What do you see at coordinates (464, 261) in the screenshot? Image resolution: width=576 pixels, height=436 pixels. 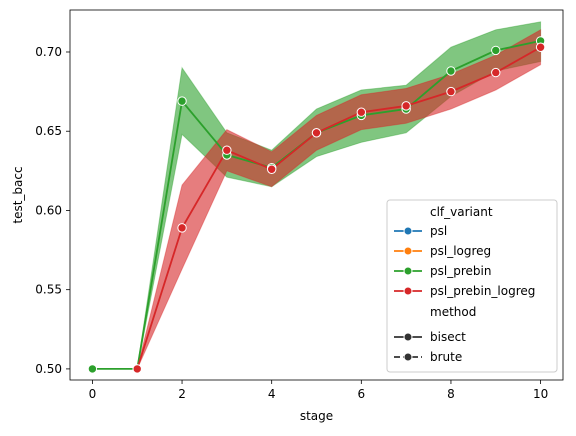 I see `legend-entries: psl psl_logreg psl_prebin psl_prebin_logreg` at bounding box center [464, 261].